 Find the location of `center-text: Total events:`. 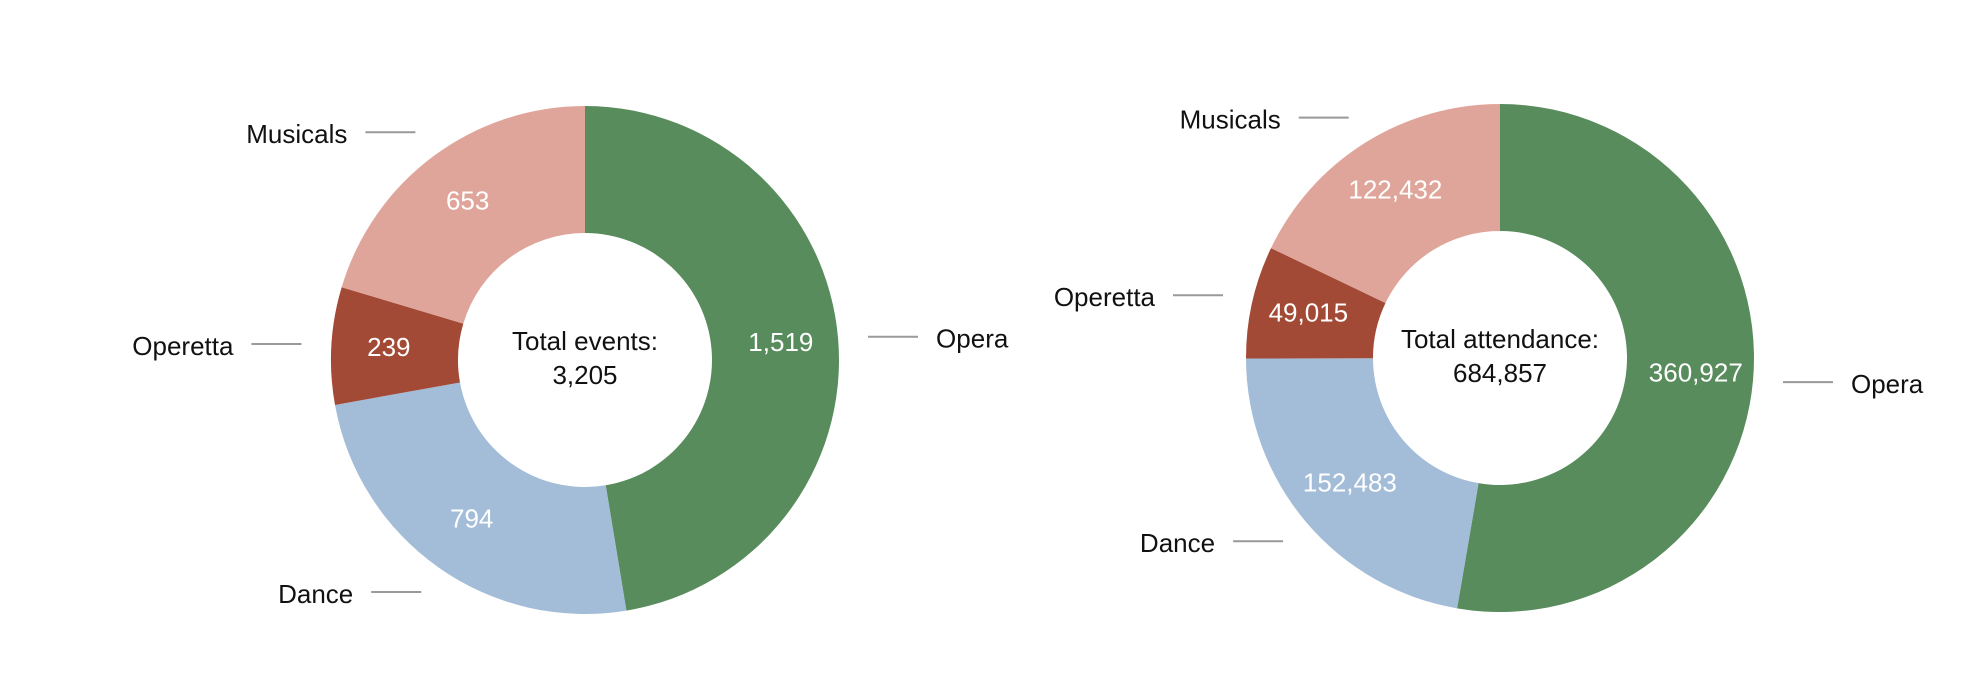

center-text: Total events: is located at coordinates (585, 341).